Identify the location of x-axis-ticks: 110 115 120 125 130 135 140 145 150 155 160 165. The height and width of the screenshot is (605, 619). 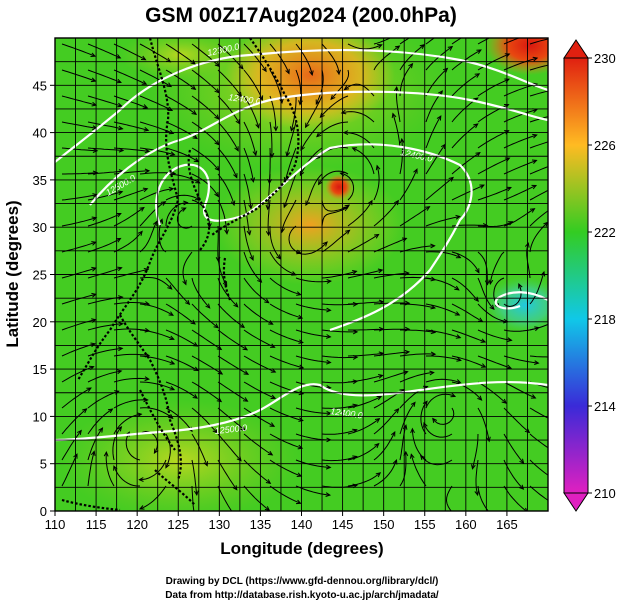
(281, 521).